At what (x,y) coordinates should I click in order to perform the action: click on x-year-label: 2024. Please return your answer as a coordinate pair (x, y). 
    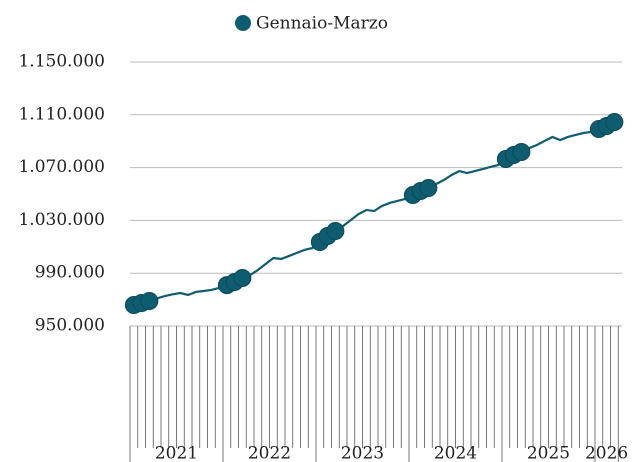
    Looking at the image, I should click on (455, 453).